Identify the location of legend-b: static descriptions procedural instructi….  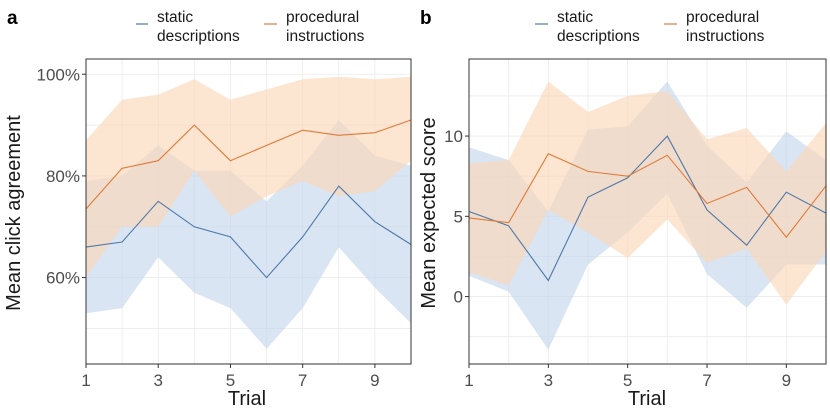
(650, 27).